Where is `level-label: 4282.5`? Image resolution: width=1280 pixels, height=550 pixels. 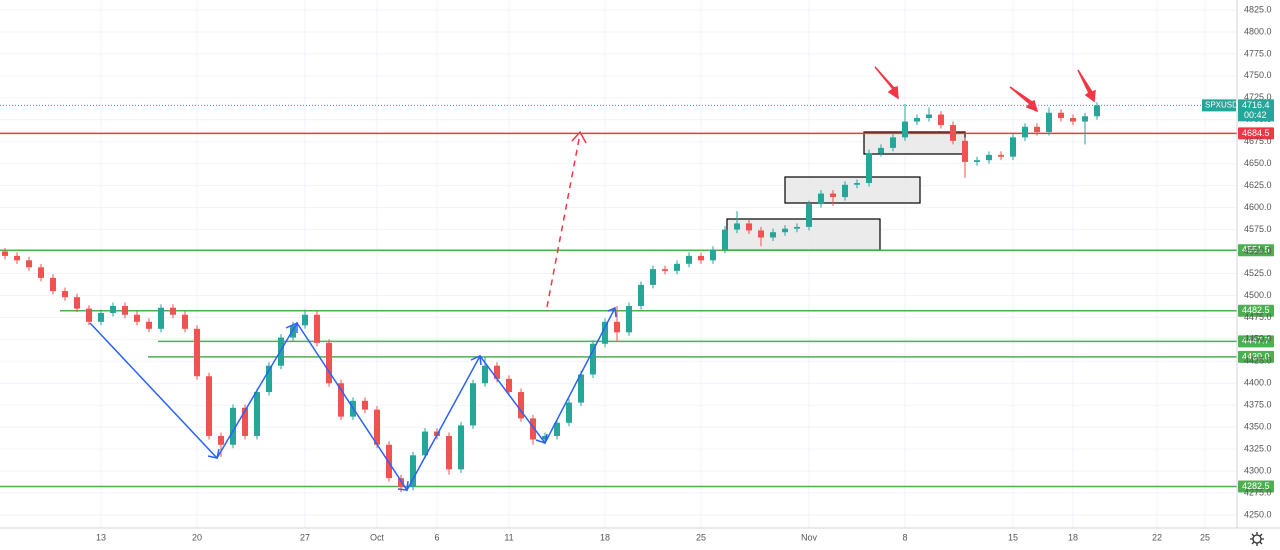
level-label: 4282.5 is located at coordinates (1256, 486).